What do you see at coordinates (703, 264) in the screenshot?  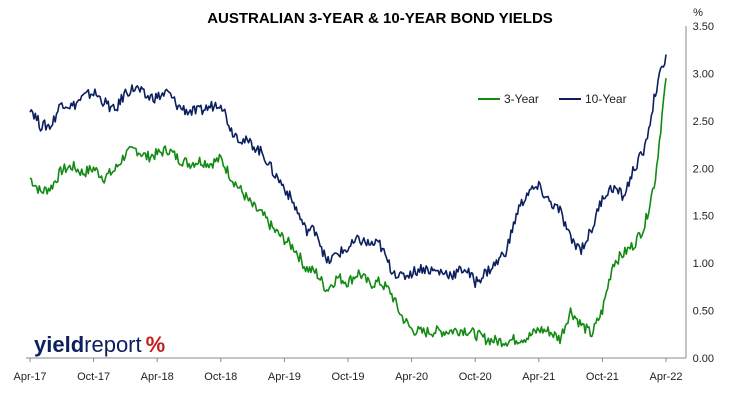 I see `y-tick-label: 1.00` at bounding box center [703, 264].